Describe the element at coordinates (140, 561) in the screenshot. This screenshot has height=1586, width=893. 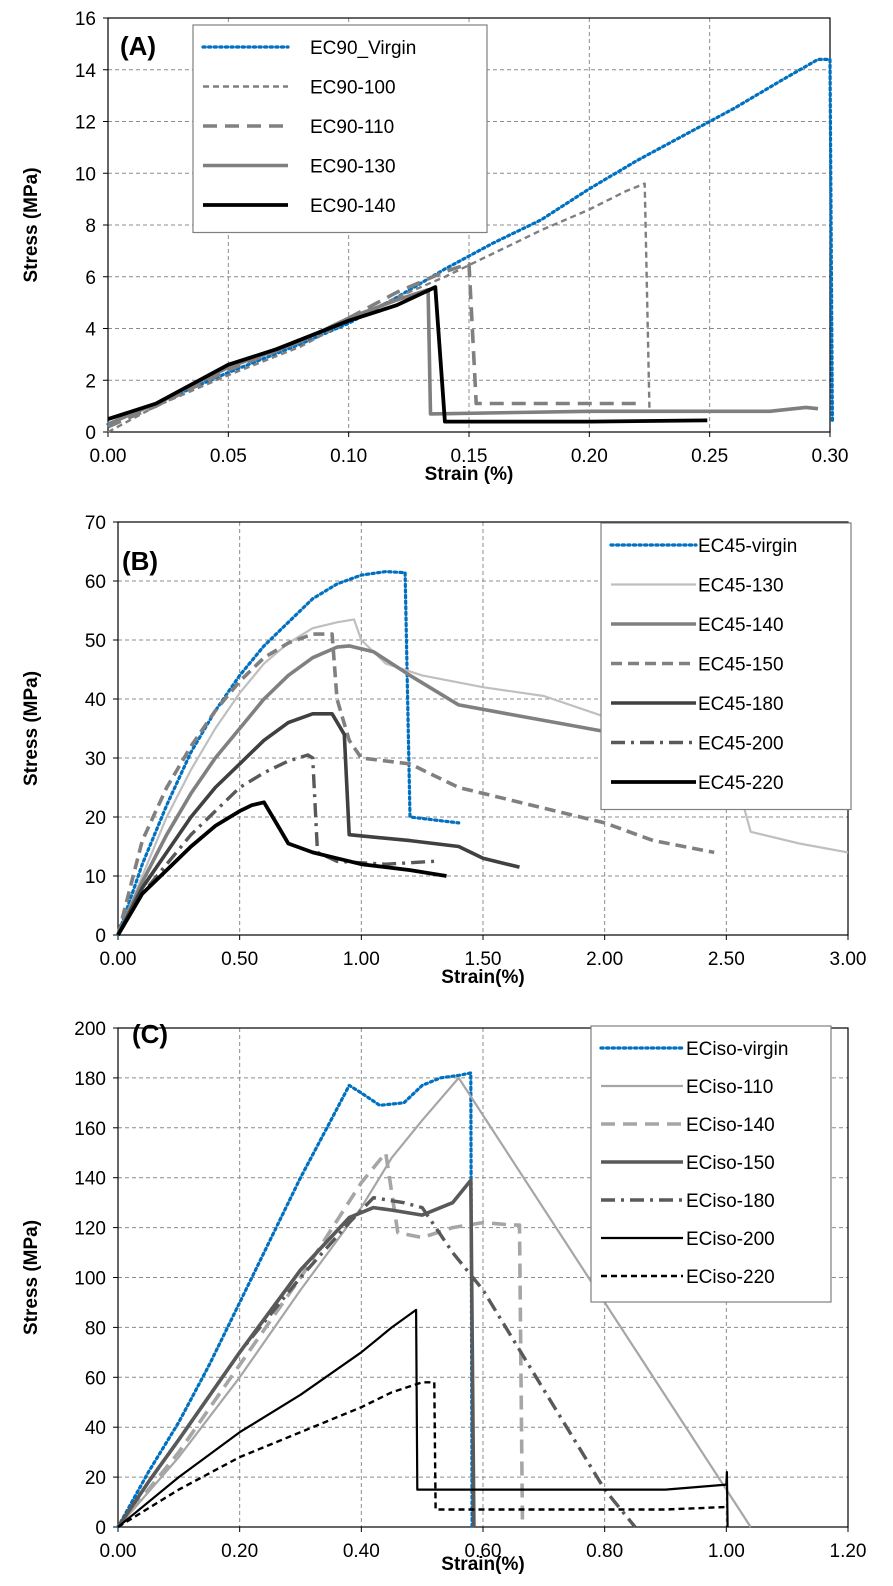
I see `panel-label: (B)` at that location.